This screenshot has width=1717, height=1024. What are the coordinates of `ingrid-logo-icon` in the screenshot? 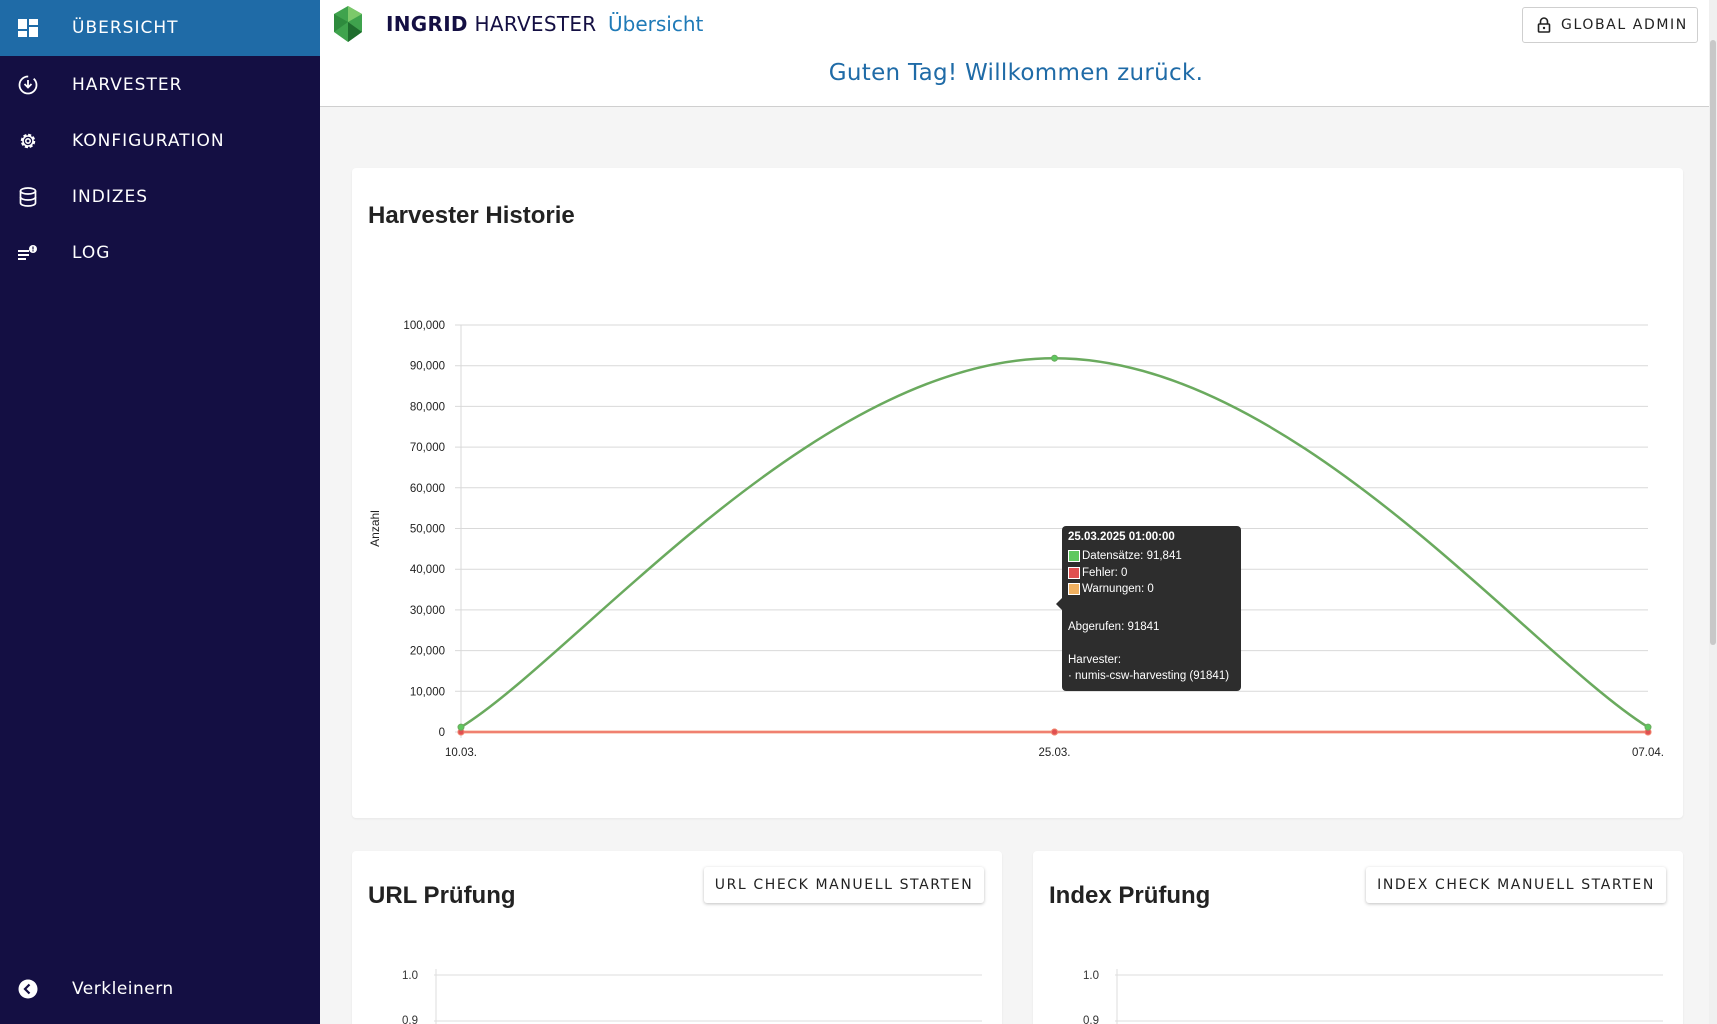 It's located at (348, 24).